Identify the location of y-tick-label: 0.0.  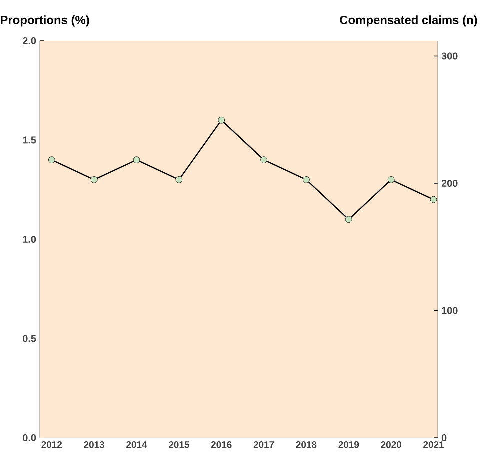
(29, 438).